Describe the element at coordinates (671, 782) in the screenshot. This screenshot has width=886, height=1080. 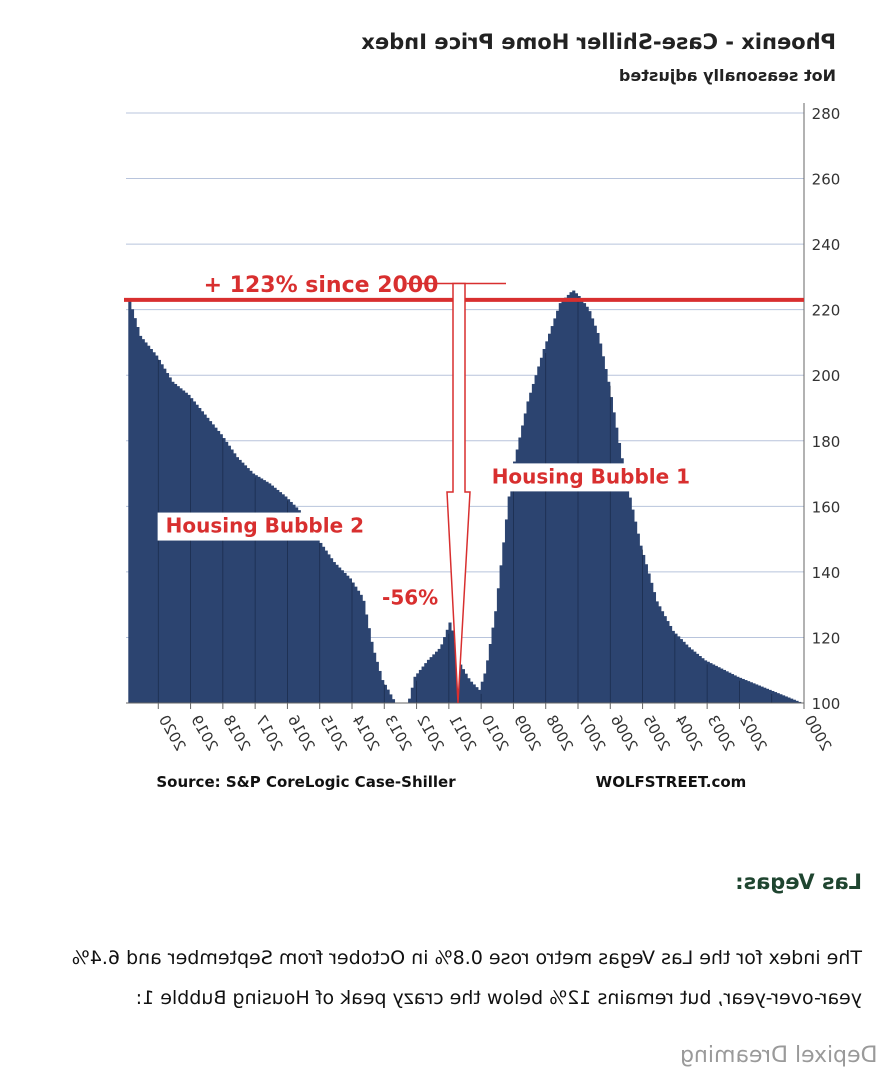
I see `site-credit: WOLFSTREET.com` at that location.